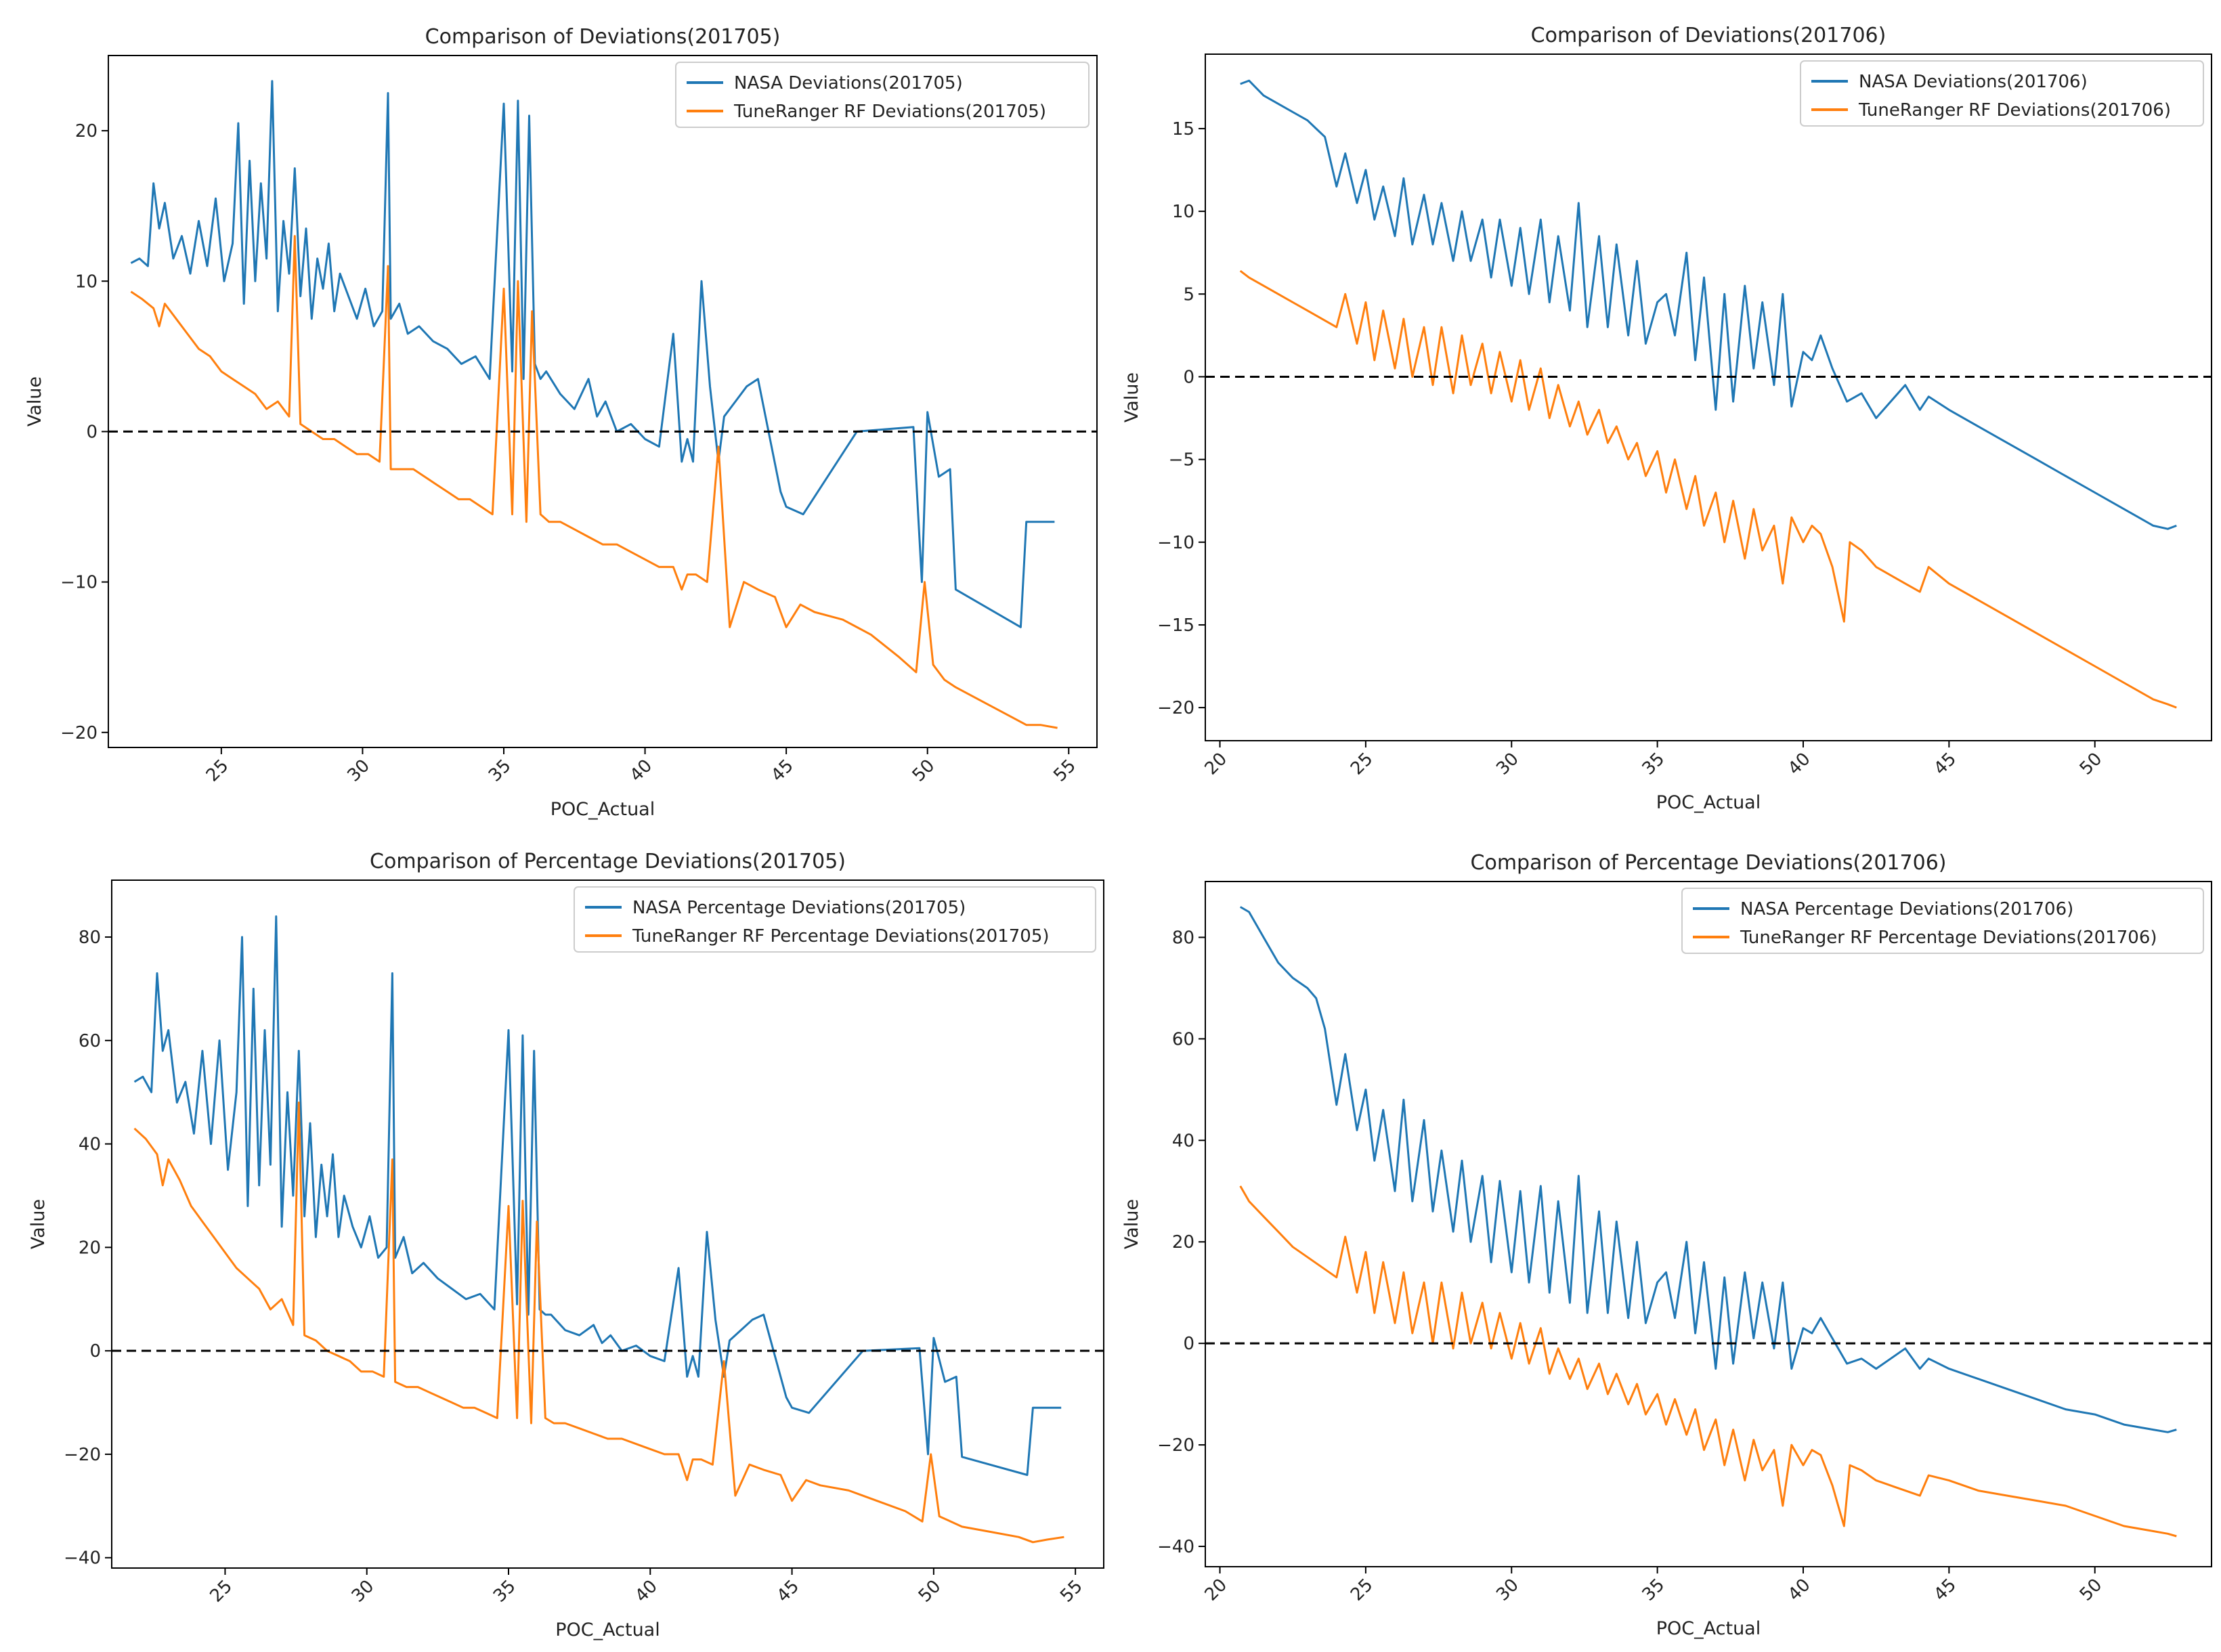 The width and height of the screenshot is (2221, 1652). I want to click on chart-title: Comparison of Deviations(201705), so click(603, 37).